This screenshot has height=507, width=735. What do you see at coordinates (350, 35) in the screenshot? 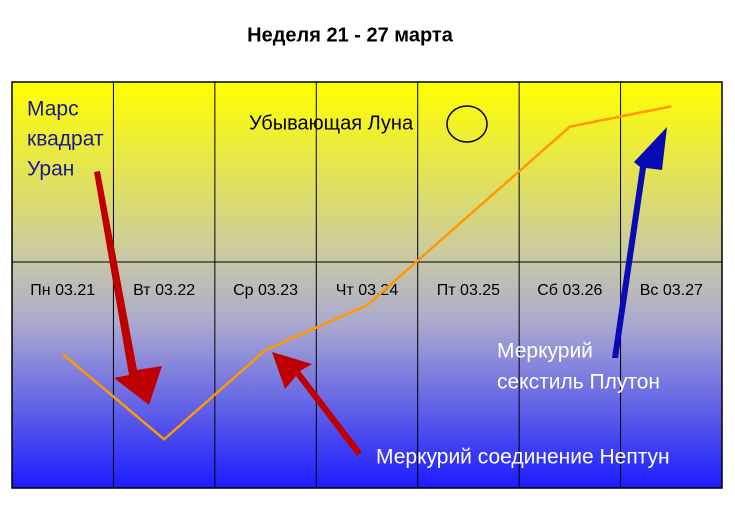
I see `chart-title: Неделя 21 - 27 марта` at bounding box center [350, 35].